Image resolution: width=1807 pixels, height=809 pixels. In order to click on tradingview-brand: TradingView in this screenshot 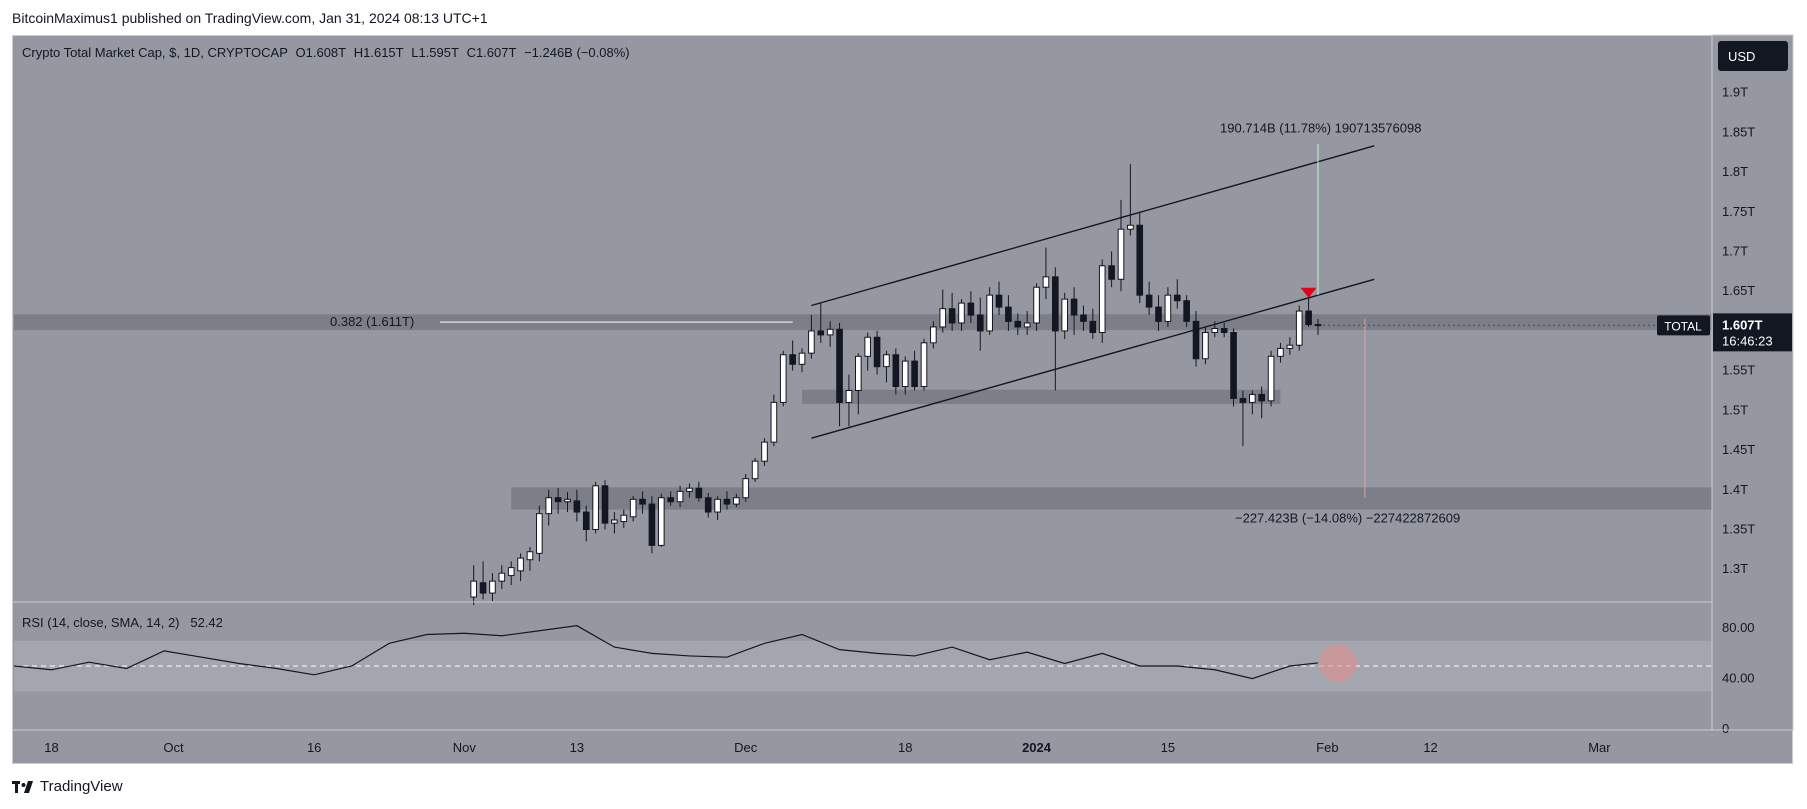, I will do `click(81, 786)`.